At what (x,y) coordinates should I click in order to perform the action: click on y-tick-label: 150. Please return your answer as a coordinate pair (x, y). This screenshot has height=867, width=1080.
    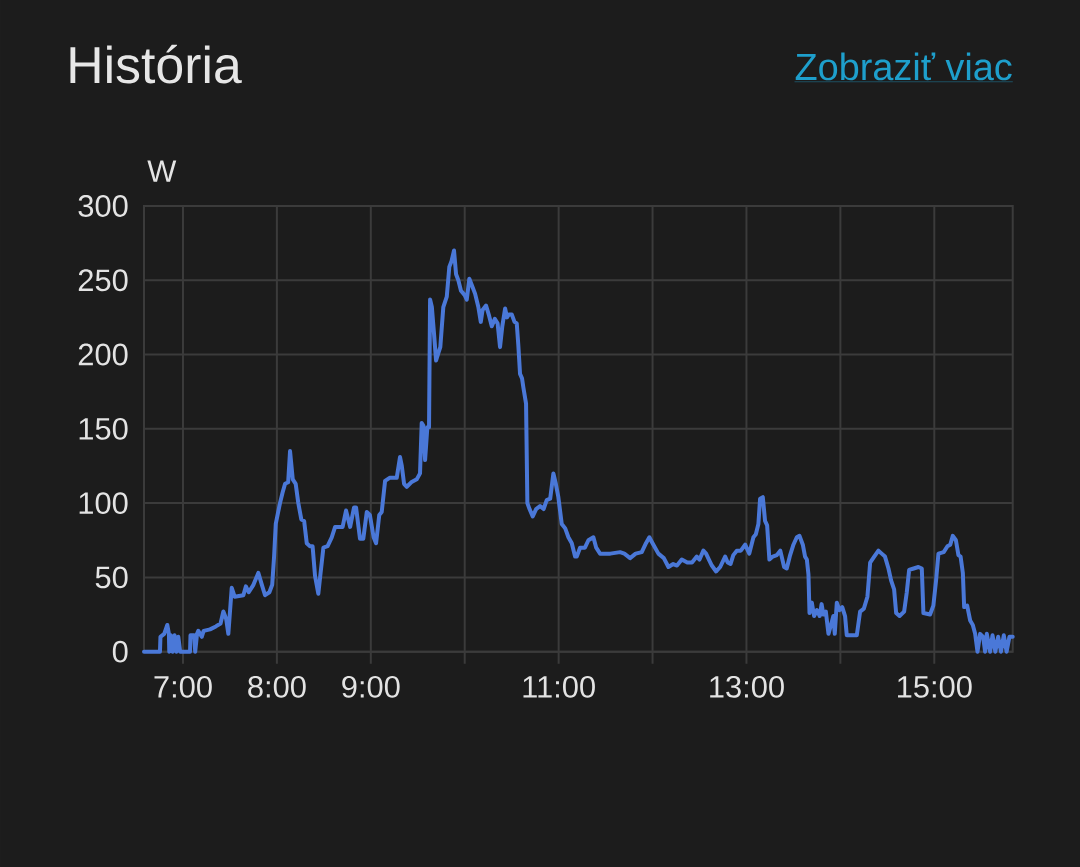
    Looking at the image, I should click on (103, 428).